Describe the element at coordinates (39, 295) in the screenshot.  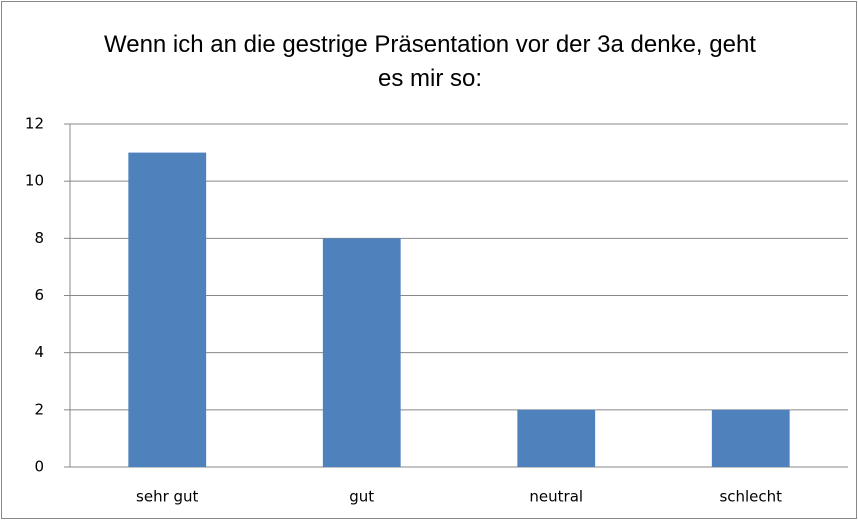
I see `y-tick-label: 6` at that location.